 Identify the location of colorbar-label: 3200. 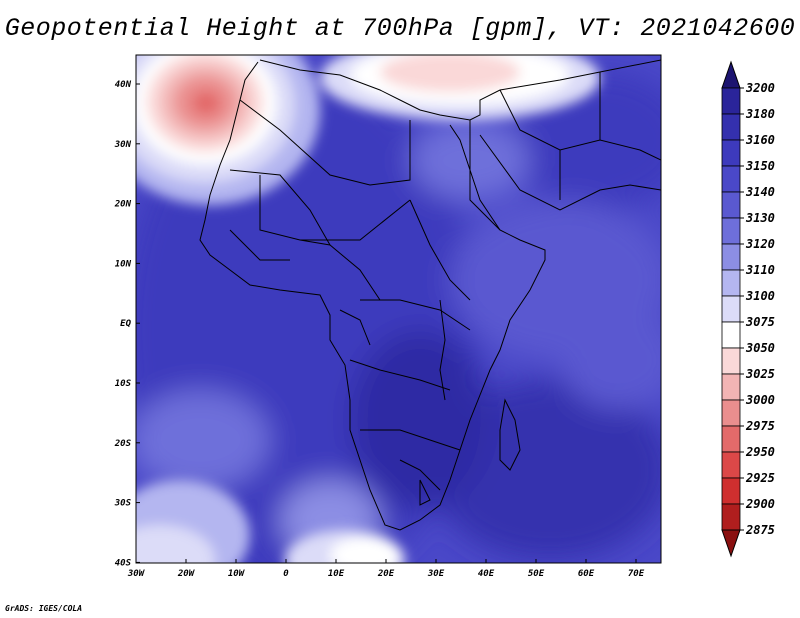
(760, 88).